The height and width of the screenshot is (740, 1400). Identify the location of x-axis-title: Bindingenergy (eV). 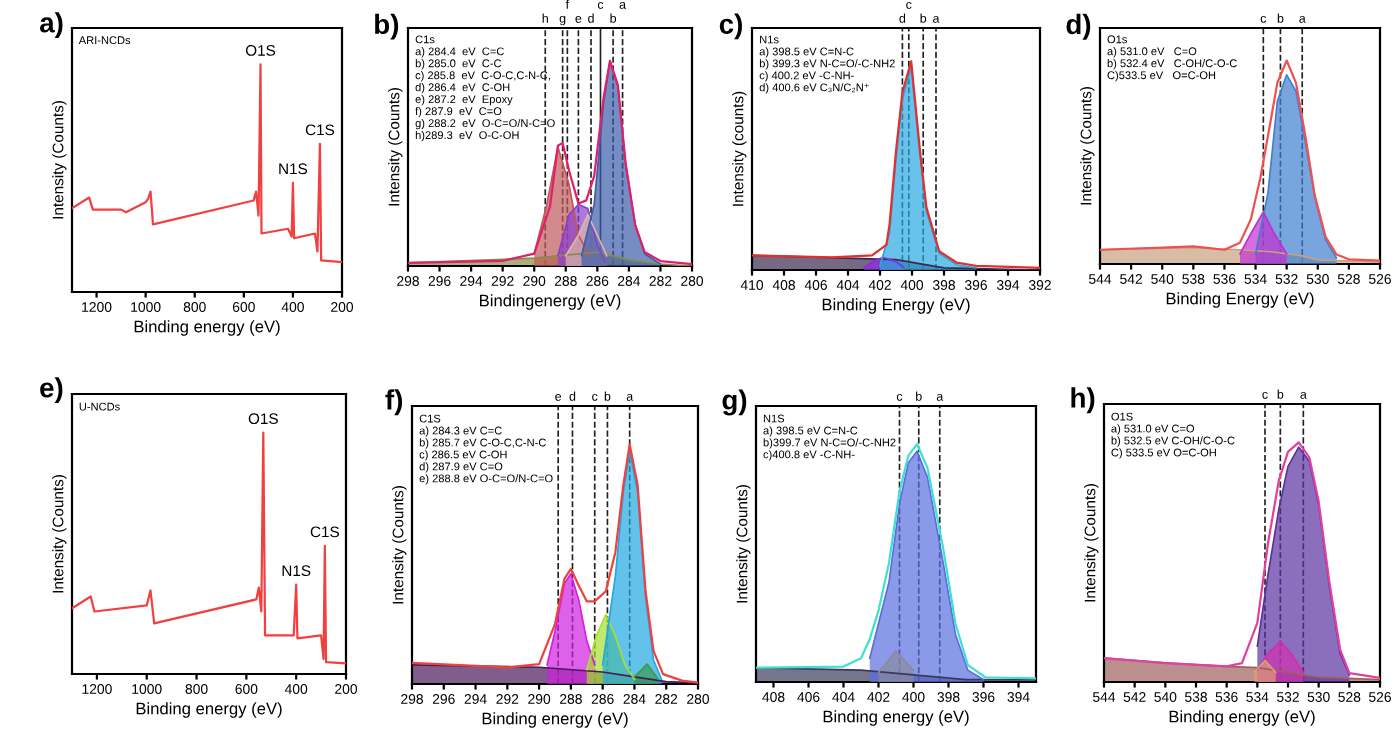
(550, 302).